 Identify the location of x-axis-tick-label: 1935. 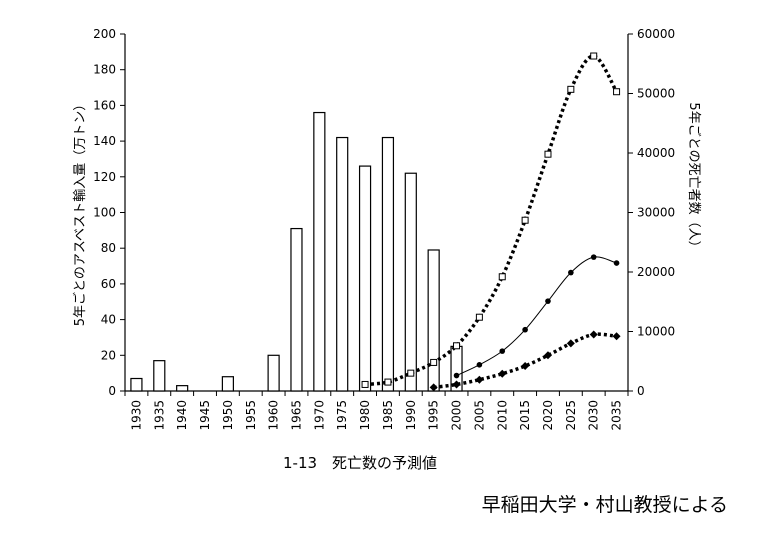
(159, 415).